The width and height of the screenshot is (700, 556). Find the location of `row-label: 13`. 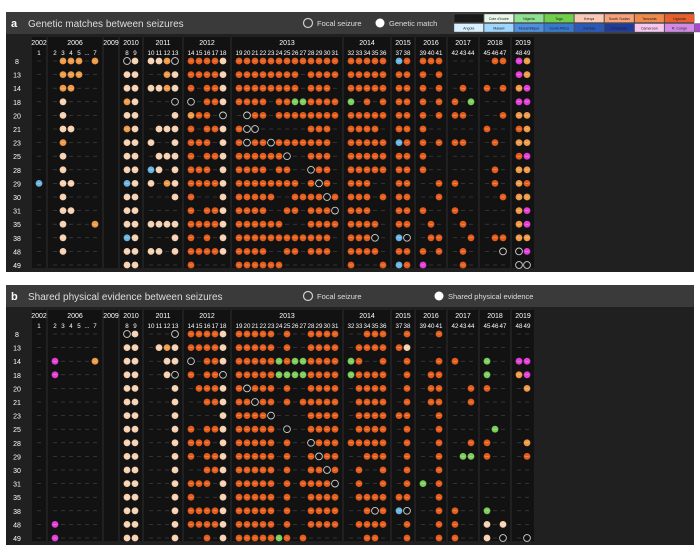

row-label: 13 is located at coordinates (17, 349).